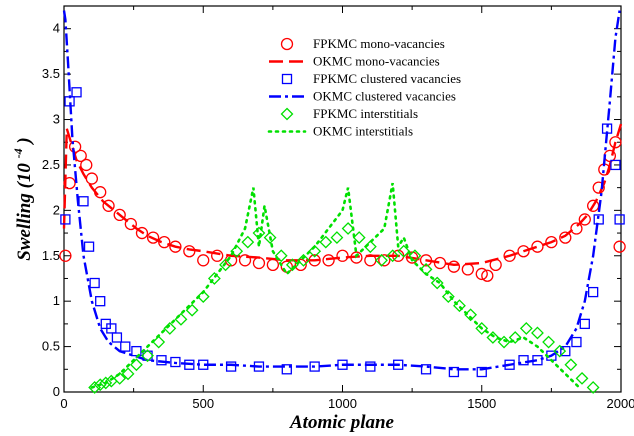 Image resolution: width=634 pixels, height=436 pixels. Describe the element at coordinates (342, 403) in the screenshot. I see `x-tick-label: 1000` at that location.